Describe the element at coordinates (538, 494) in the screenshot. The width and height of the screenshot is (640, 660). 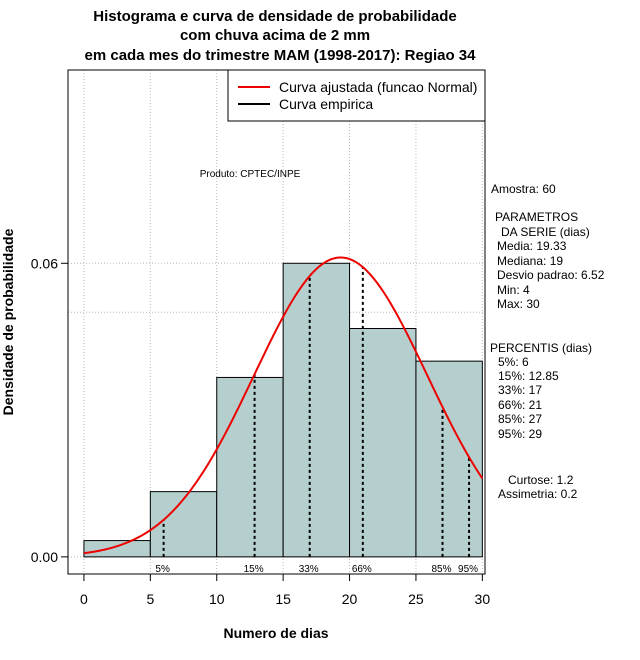
I see `skewness: Assimetria: 0.2` at that location.